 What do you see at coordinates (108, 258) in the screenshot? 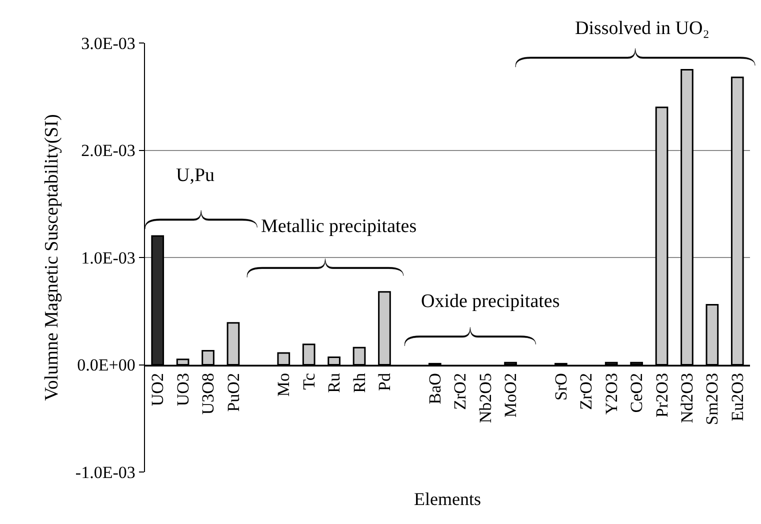
I see `y-tick-label: 1.0E-03` at bounding box center [108, 258].